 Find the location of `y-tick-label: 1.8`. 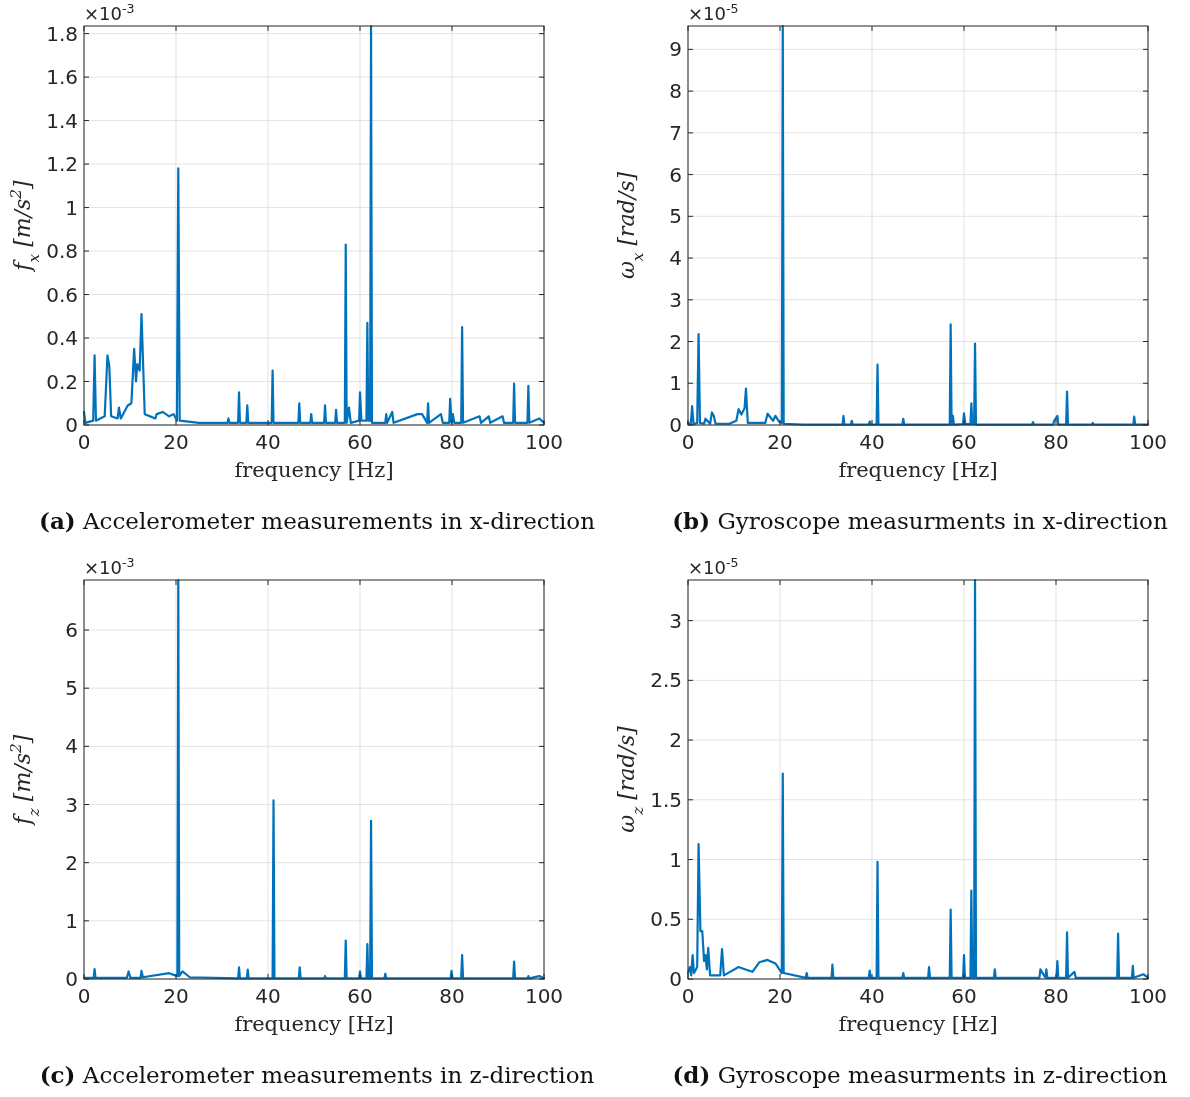

y-tick-label: 1.8 is located at coordinates (62, 33).